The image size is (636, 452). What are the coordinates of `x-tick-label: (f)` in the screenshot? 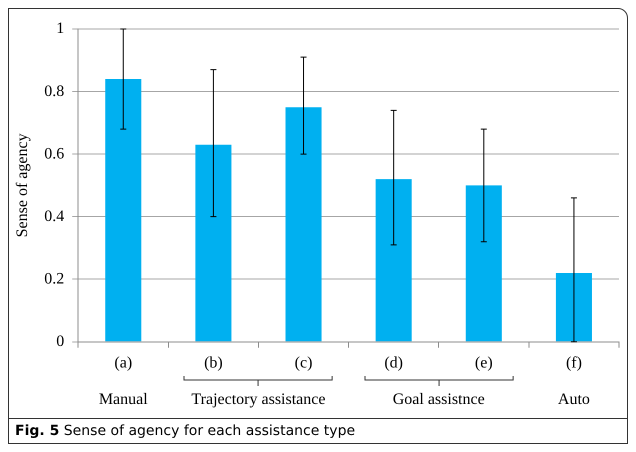 It's located at (574, 363).